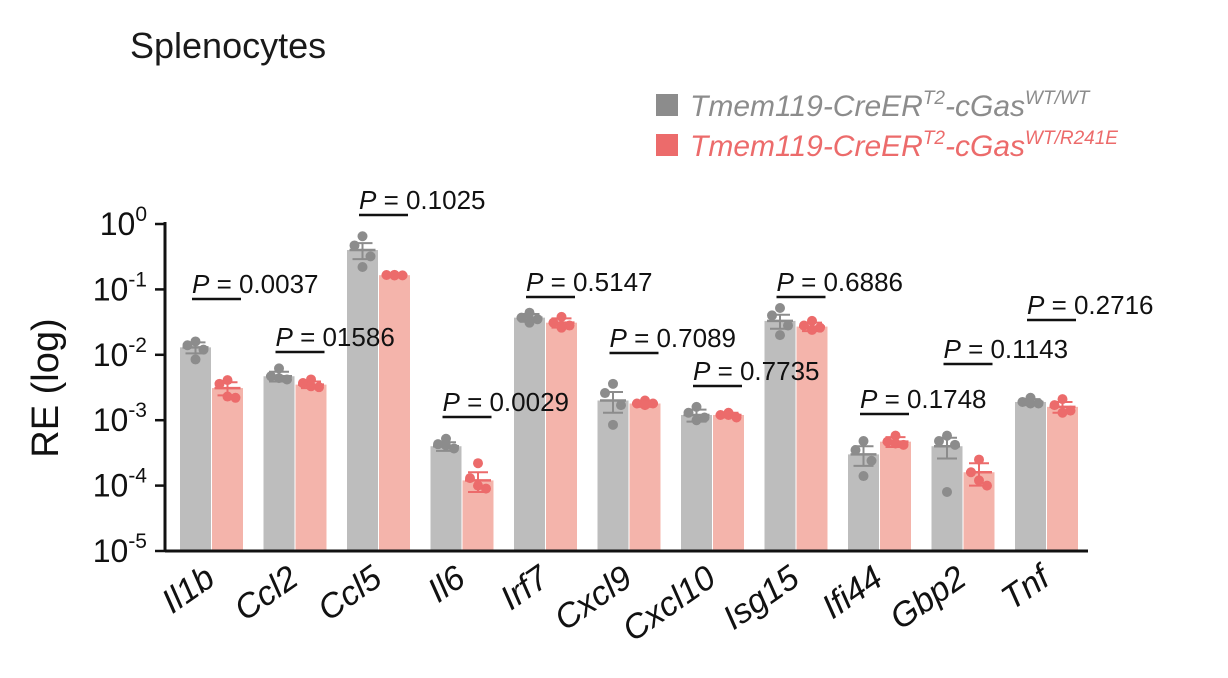 The height and width of the screenshot is (678, 1228). Describe the element at coordinates (335, 337) in the screenshot. I see `p-value-label: P = 01586` at that location.